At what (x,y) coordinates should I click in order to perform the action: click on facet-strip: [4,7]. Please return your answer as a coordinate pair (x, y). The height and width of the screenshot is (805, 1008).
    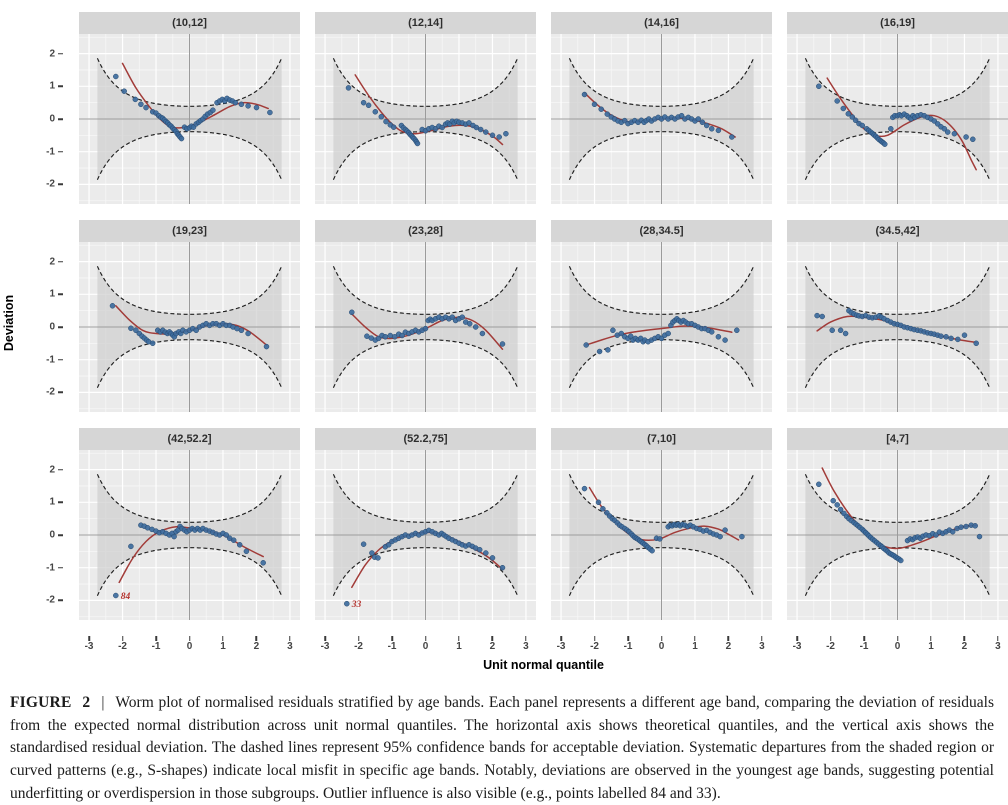
    Looking at the image, I should click on (897, 439).